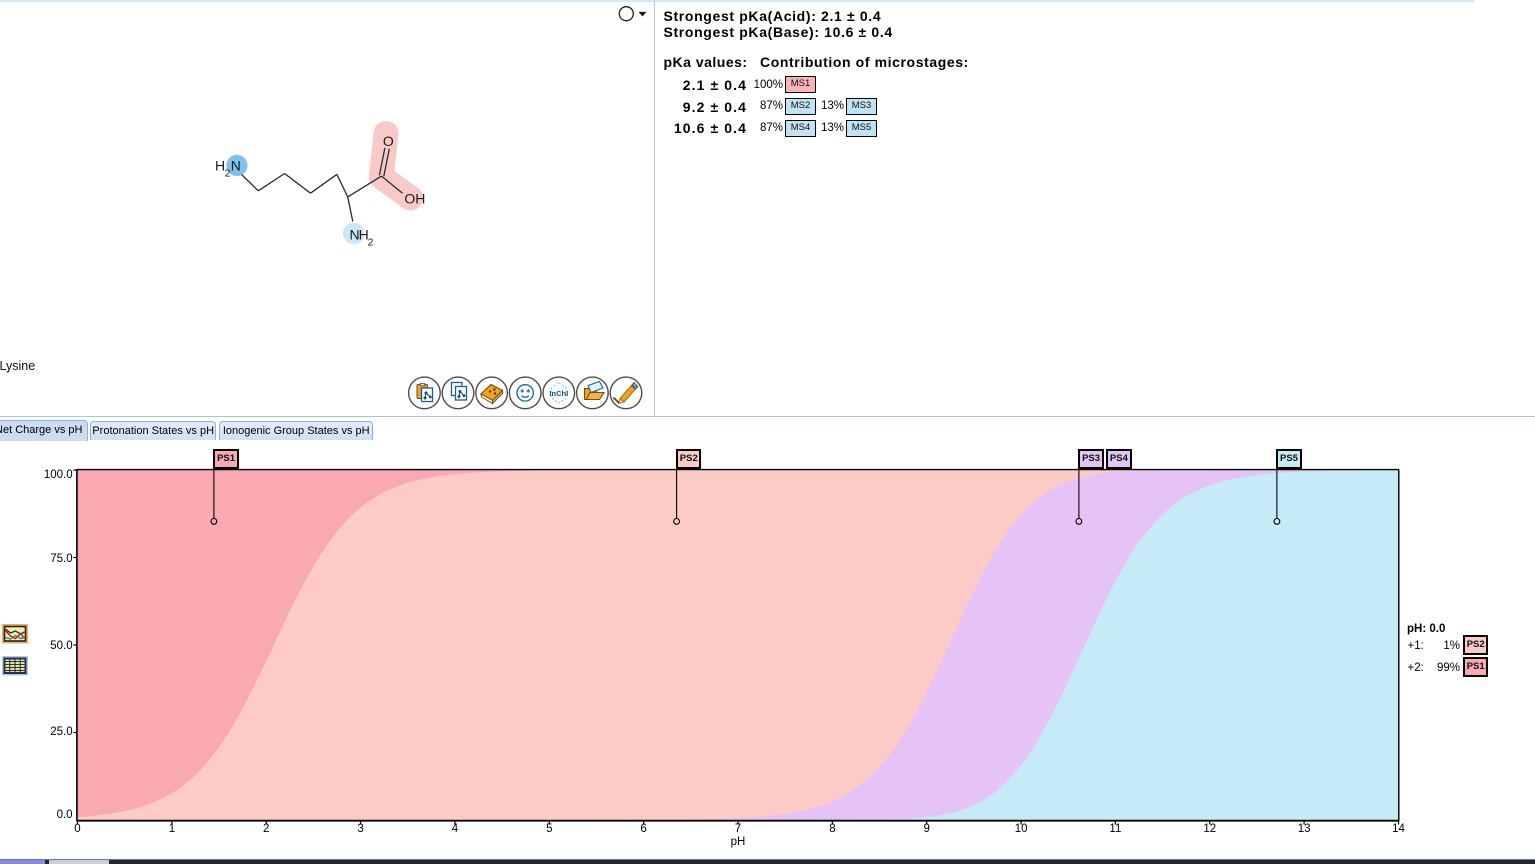 The height and width of the screenshot is (864, 1535). Describe the element at coordinates (388, 141) in the screenshot. I see `svg-text: O` at that location.